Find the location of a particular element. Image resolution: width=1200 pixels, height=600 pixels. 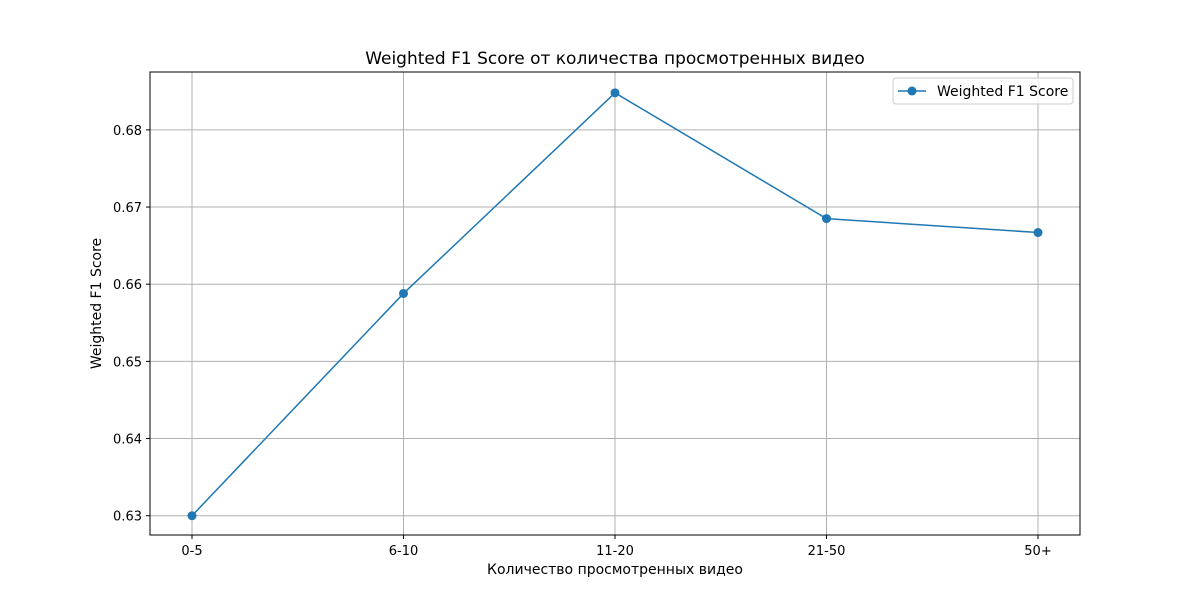

y-tick-label: 0.64 is located at coordinates (127, 440).